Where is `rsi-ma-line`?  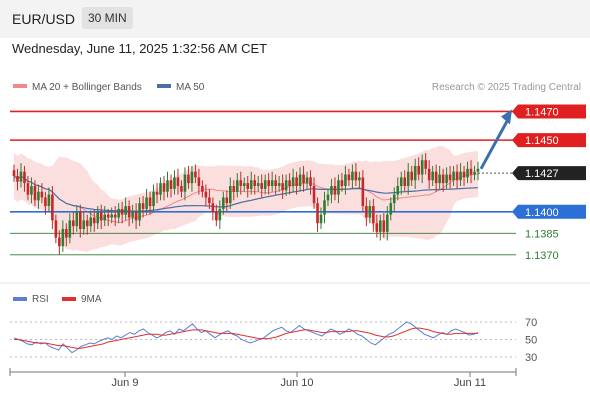 rsi-ma-line is located at coordinates (246, 338).